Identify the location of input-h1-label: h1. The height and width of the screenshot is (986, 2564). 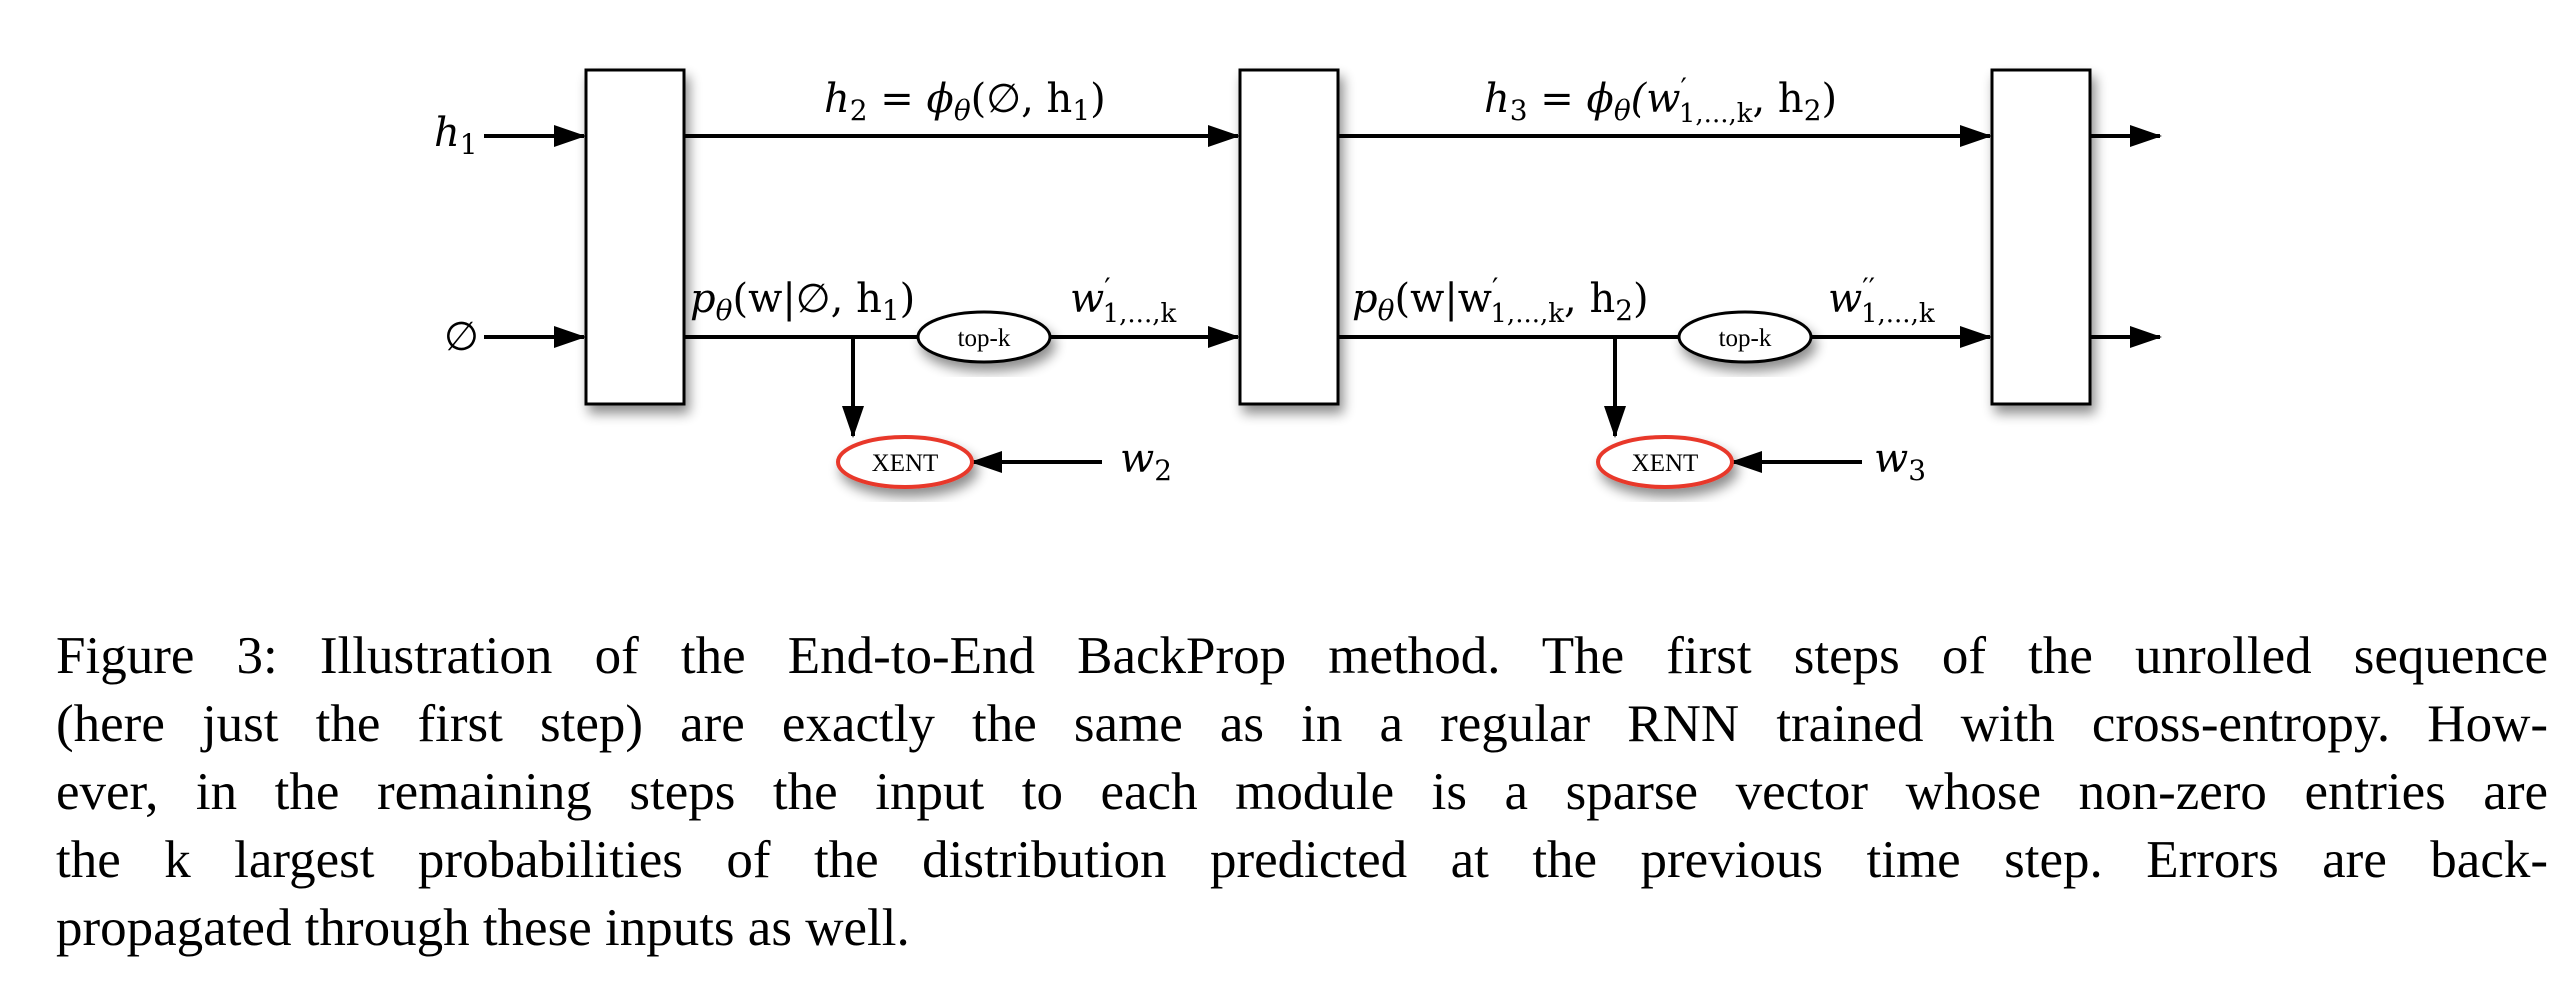
(456, 135).